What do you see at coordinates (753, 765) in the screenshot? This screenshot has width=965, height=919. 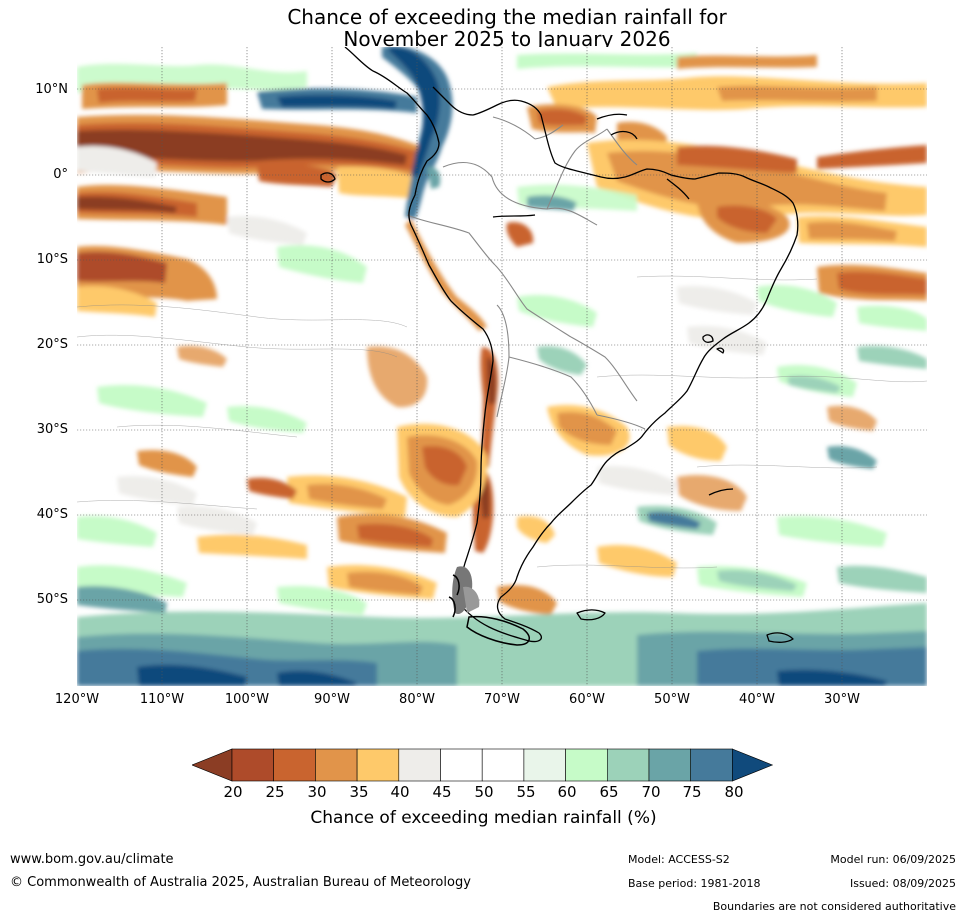 I see `colorbar-arrow-high` at bounding box center [753, 765].